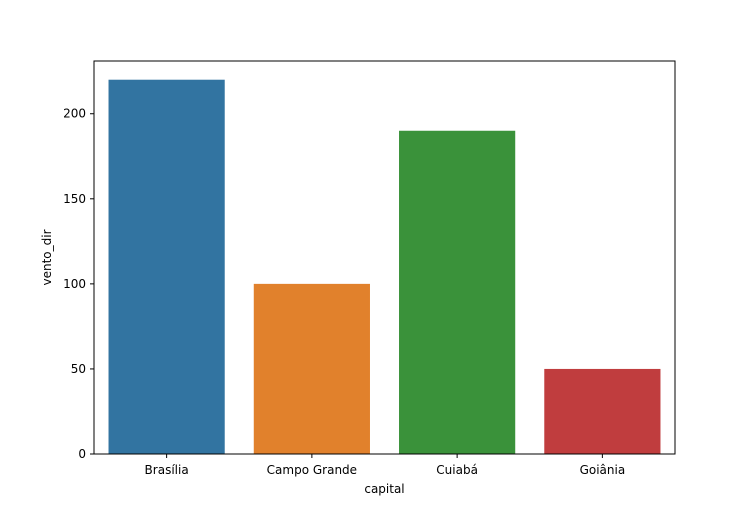 The width and height of the screenshot is (750, 509). What do you see at coordinates (74, 199) in the screenshot?
I see `y-tick-label: 150` at bounding box center [74, 199].